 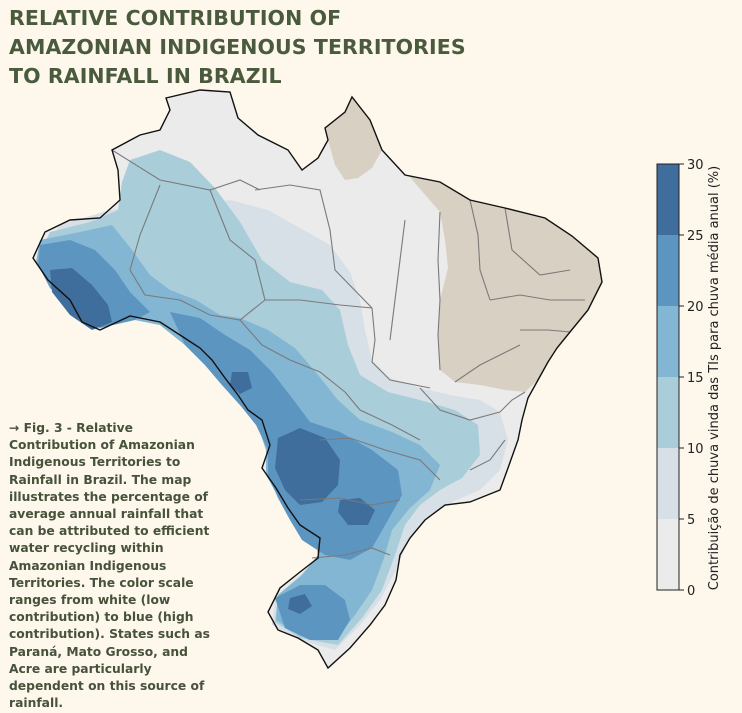 I want to click on colorbar-tick-label: 10, so click(x=695, y=449).